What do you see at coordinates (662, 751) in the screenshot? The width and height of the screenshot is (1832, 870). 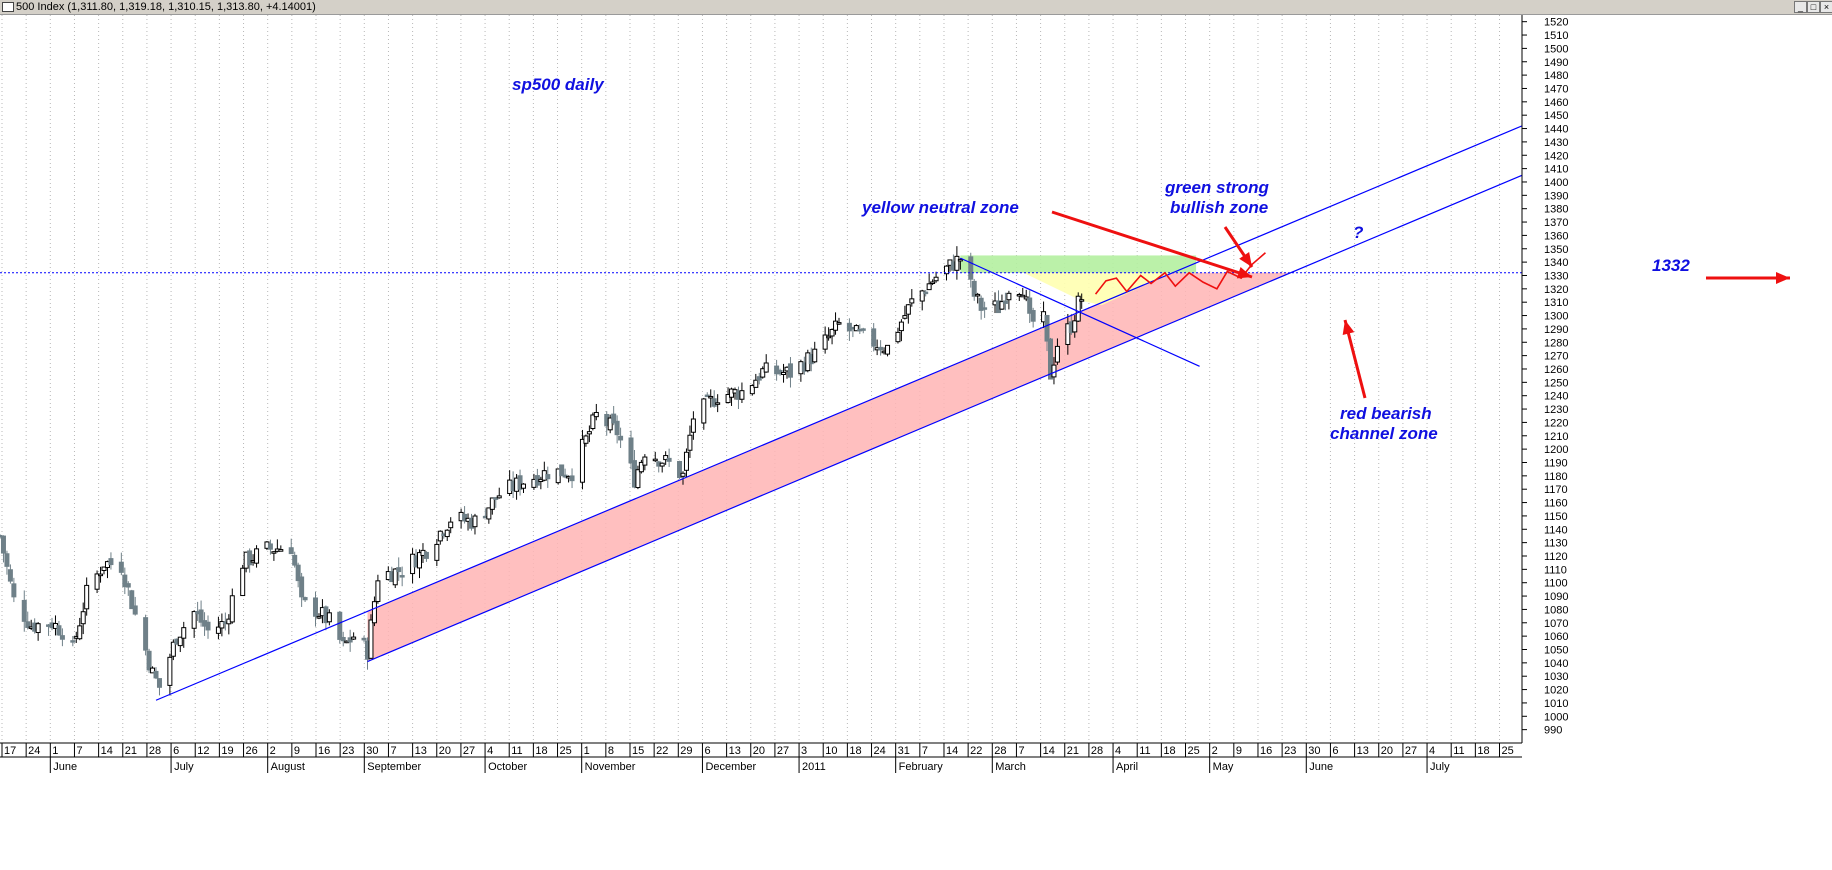 I see `day-tick-label: 22` at bounding box center [662, 751].